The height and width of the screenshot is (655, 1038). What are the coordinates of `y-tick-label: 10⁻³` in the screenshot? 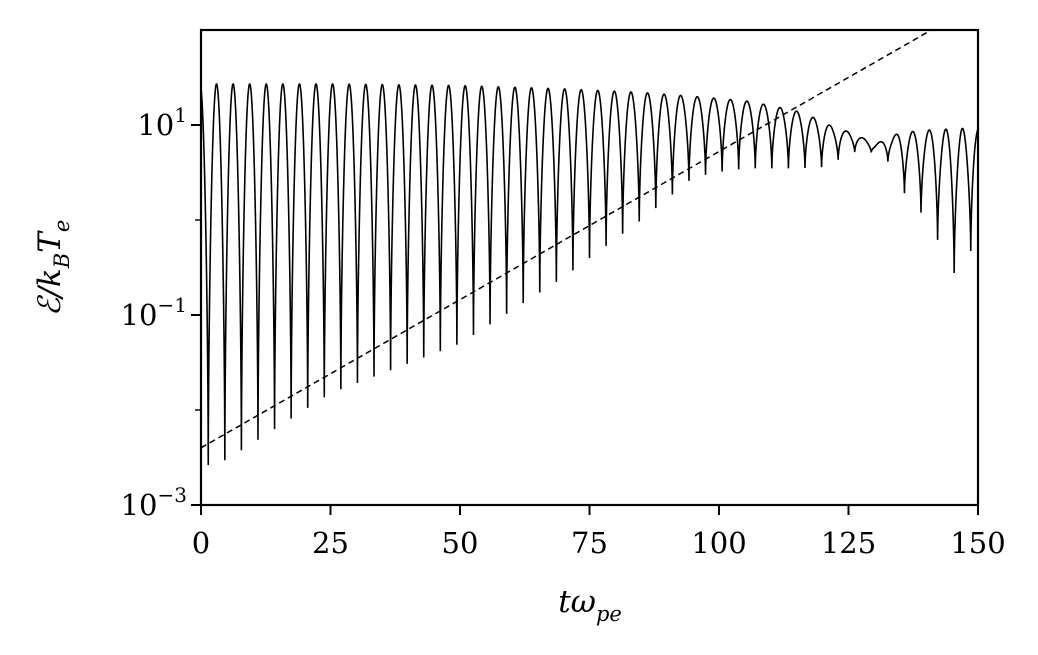 It's located at (154, 502).